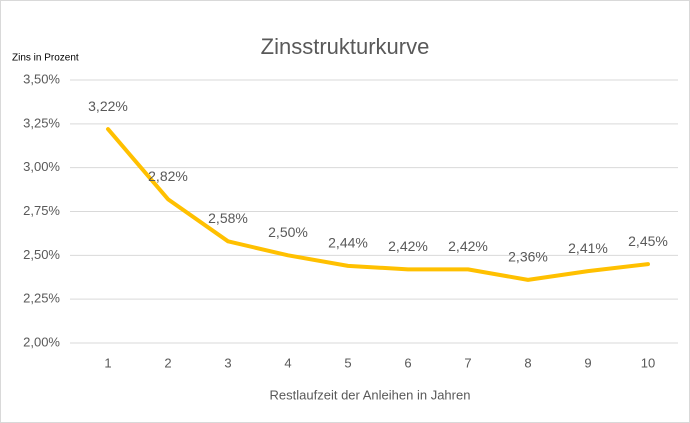 The height and width of the screenshot is (423, 690). What do you see at coordinates (41, 210) in the screenshot?
I see `y-tick-label: 2,75%` at bounding box center [41, 210].